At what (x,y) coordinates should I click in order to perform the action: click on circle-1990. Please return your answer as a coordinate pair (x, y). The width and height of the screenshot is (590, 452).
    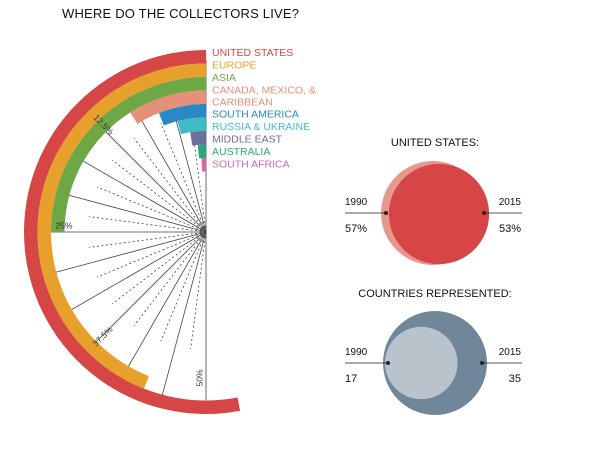
    Looking at the image, I should click on (421, 363).